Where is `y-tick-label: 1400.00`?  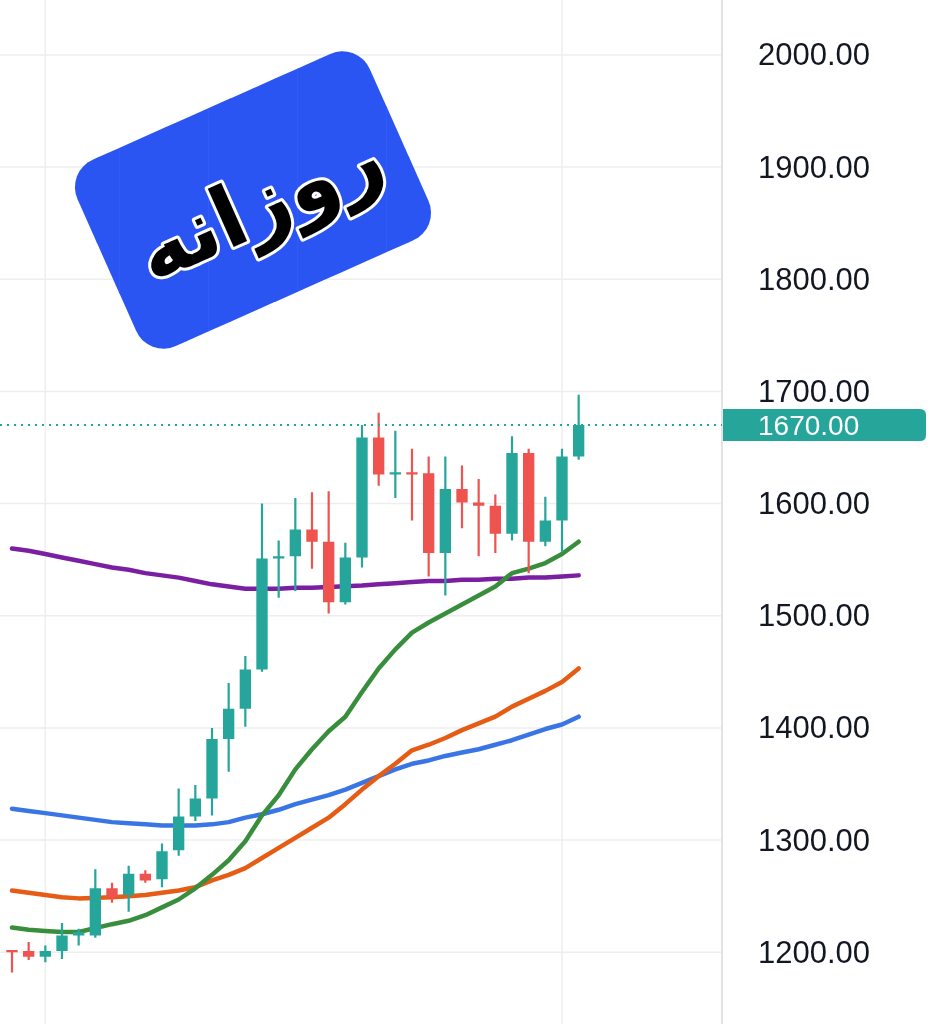
y-tick-label: 1400.00 is located at coordinates (814, 728).